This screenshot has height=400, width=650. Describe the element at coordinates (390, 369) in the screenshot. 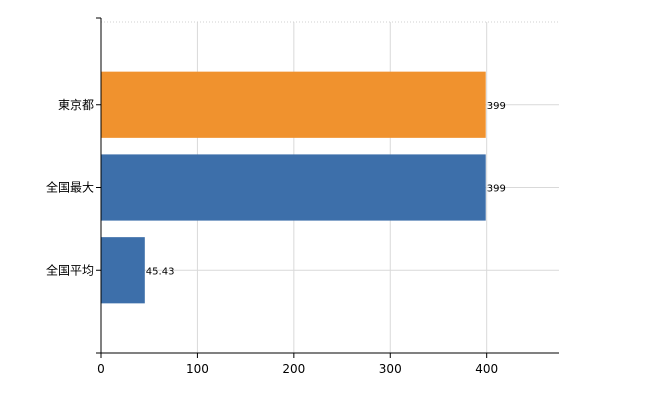

I see `x-tick-label-300: 300` at that location.